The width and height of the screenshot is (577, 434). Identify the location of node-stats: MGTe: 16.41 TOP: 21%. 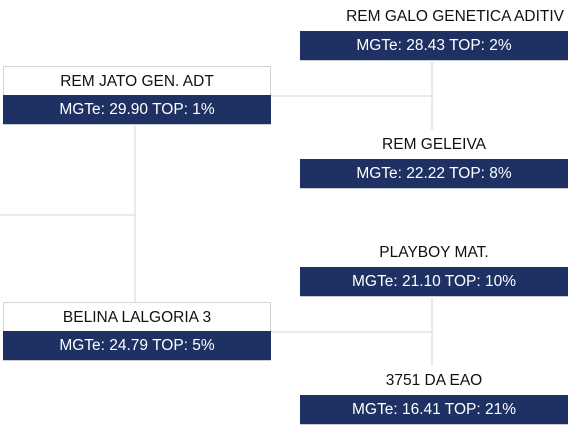
(434, 410).